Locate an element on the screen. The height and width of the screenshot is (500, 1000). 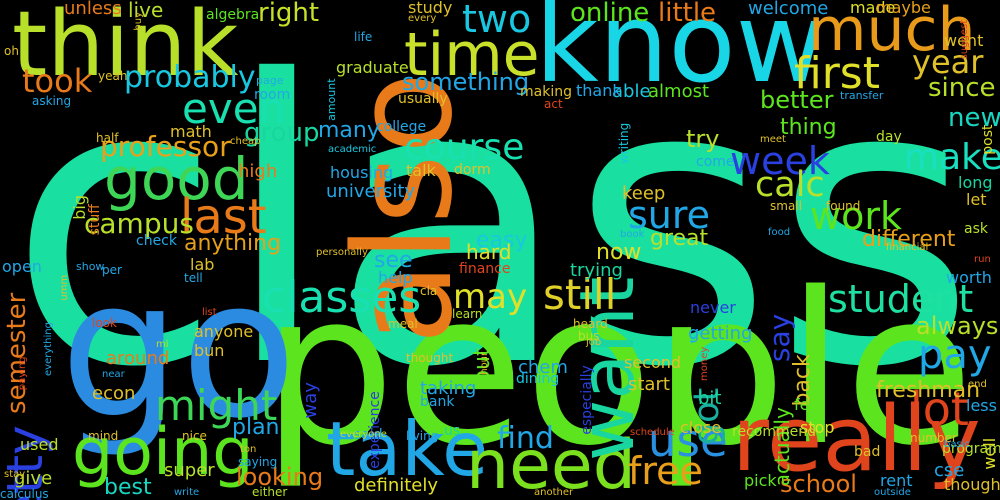
cloud-word-financial: financial is located at coordinates (907, 247).